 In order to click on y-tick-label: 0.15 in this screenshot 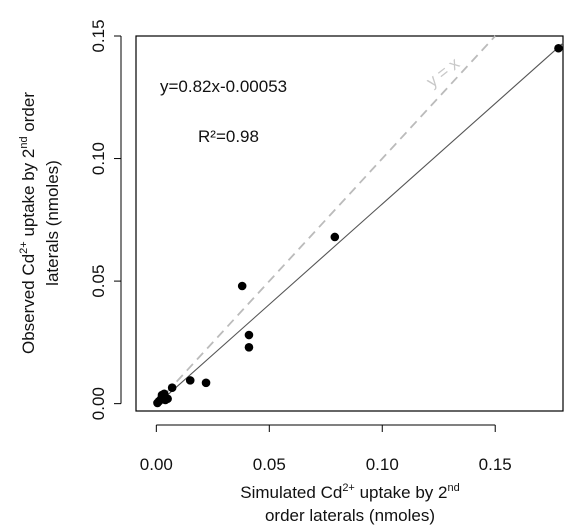, I will do `click(98, 35)`.